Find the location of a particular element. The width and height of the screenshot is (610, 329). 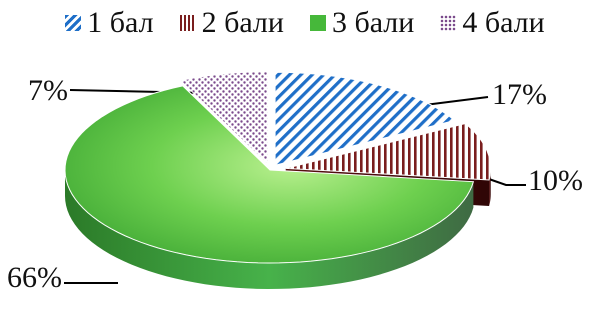

chart-legend: 1 бал 2 бали 3 бали 4 бали is located at coordinates (305, 23).